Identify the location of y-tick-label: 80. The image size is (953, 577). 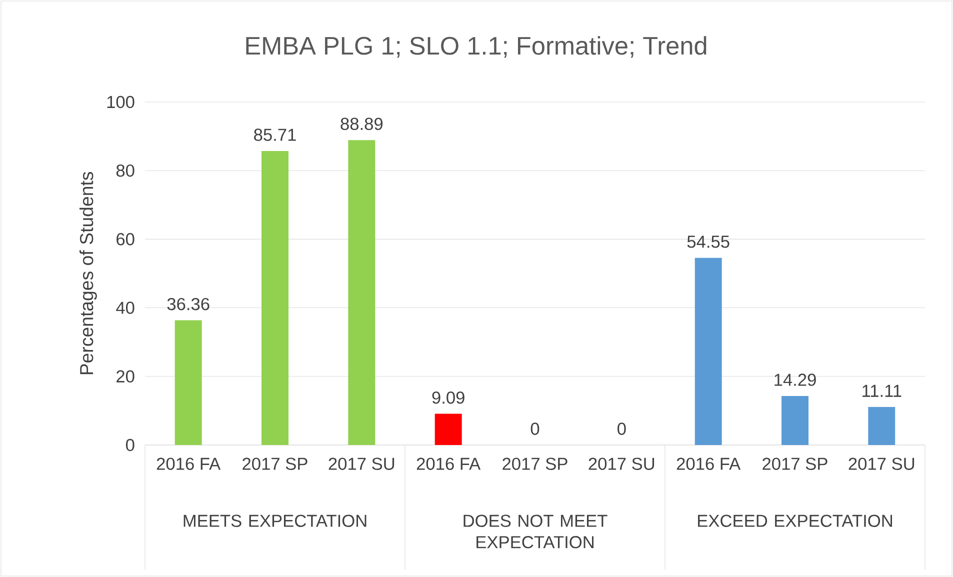
(125, 170).